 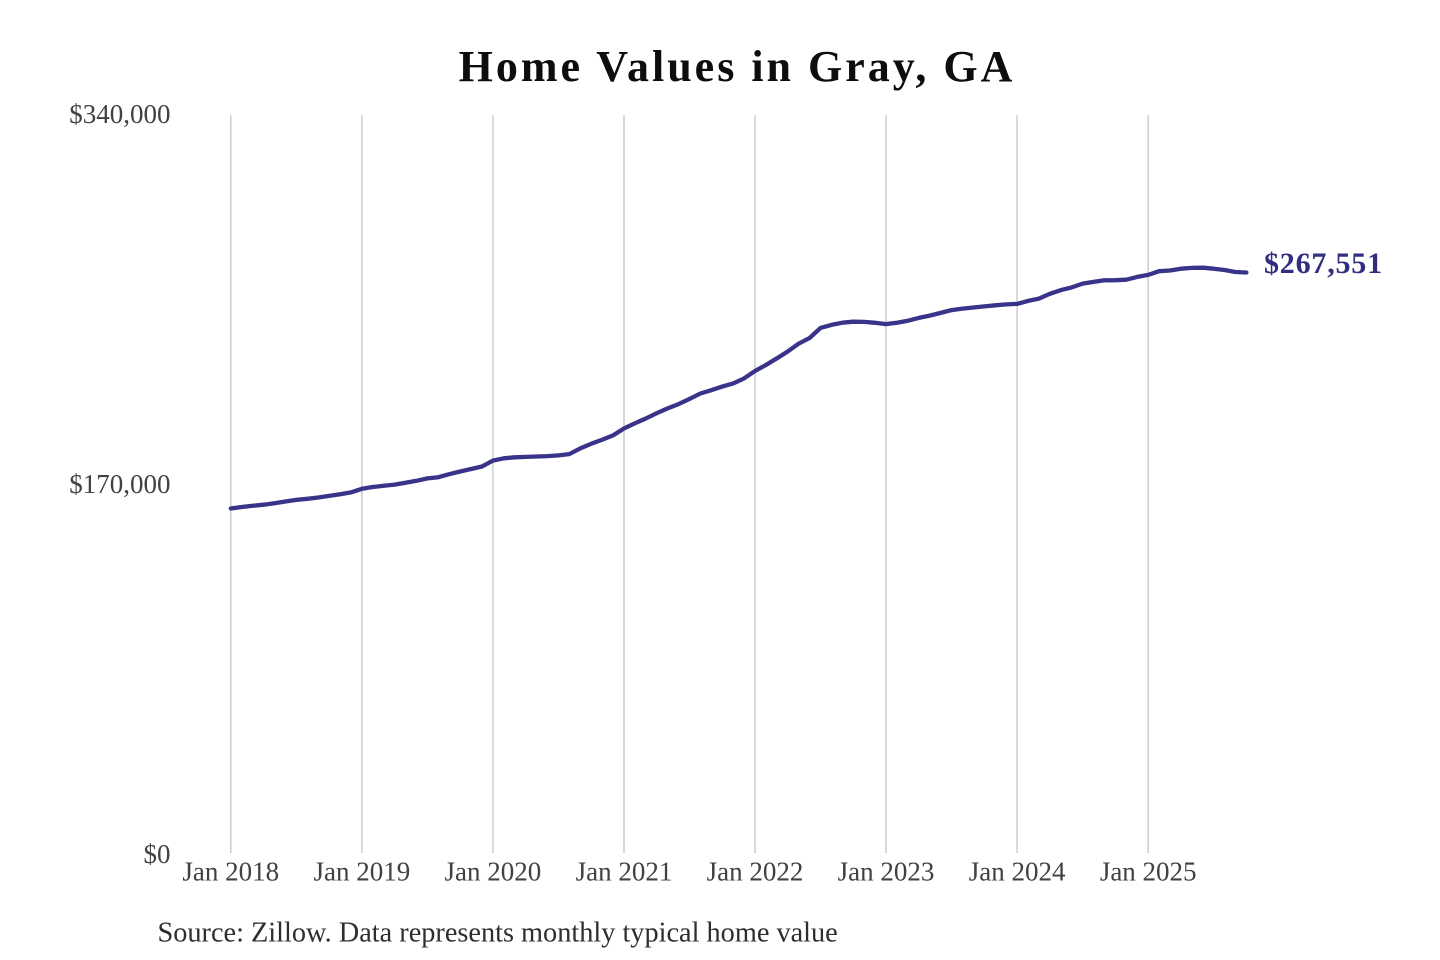 What do you see at coordinates (886, 871) in the screenshot?
I see `svg-text: Jan 2023` at bounding box center [886, 871].